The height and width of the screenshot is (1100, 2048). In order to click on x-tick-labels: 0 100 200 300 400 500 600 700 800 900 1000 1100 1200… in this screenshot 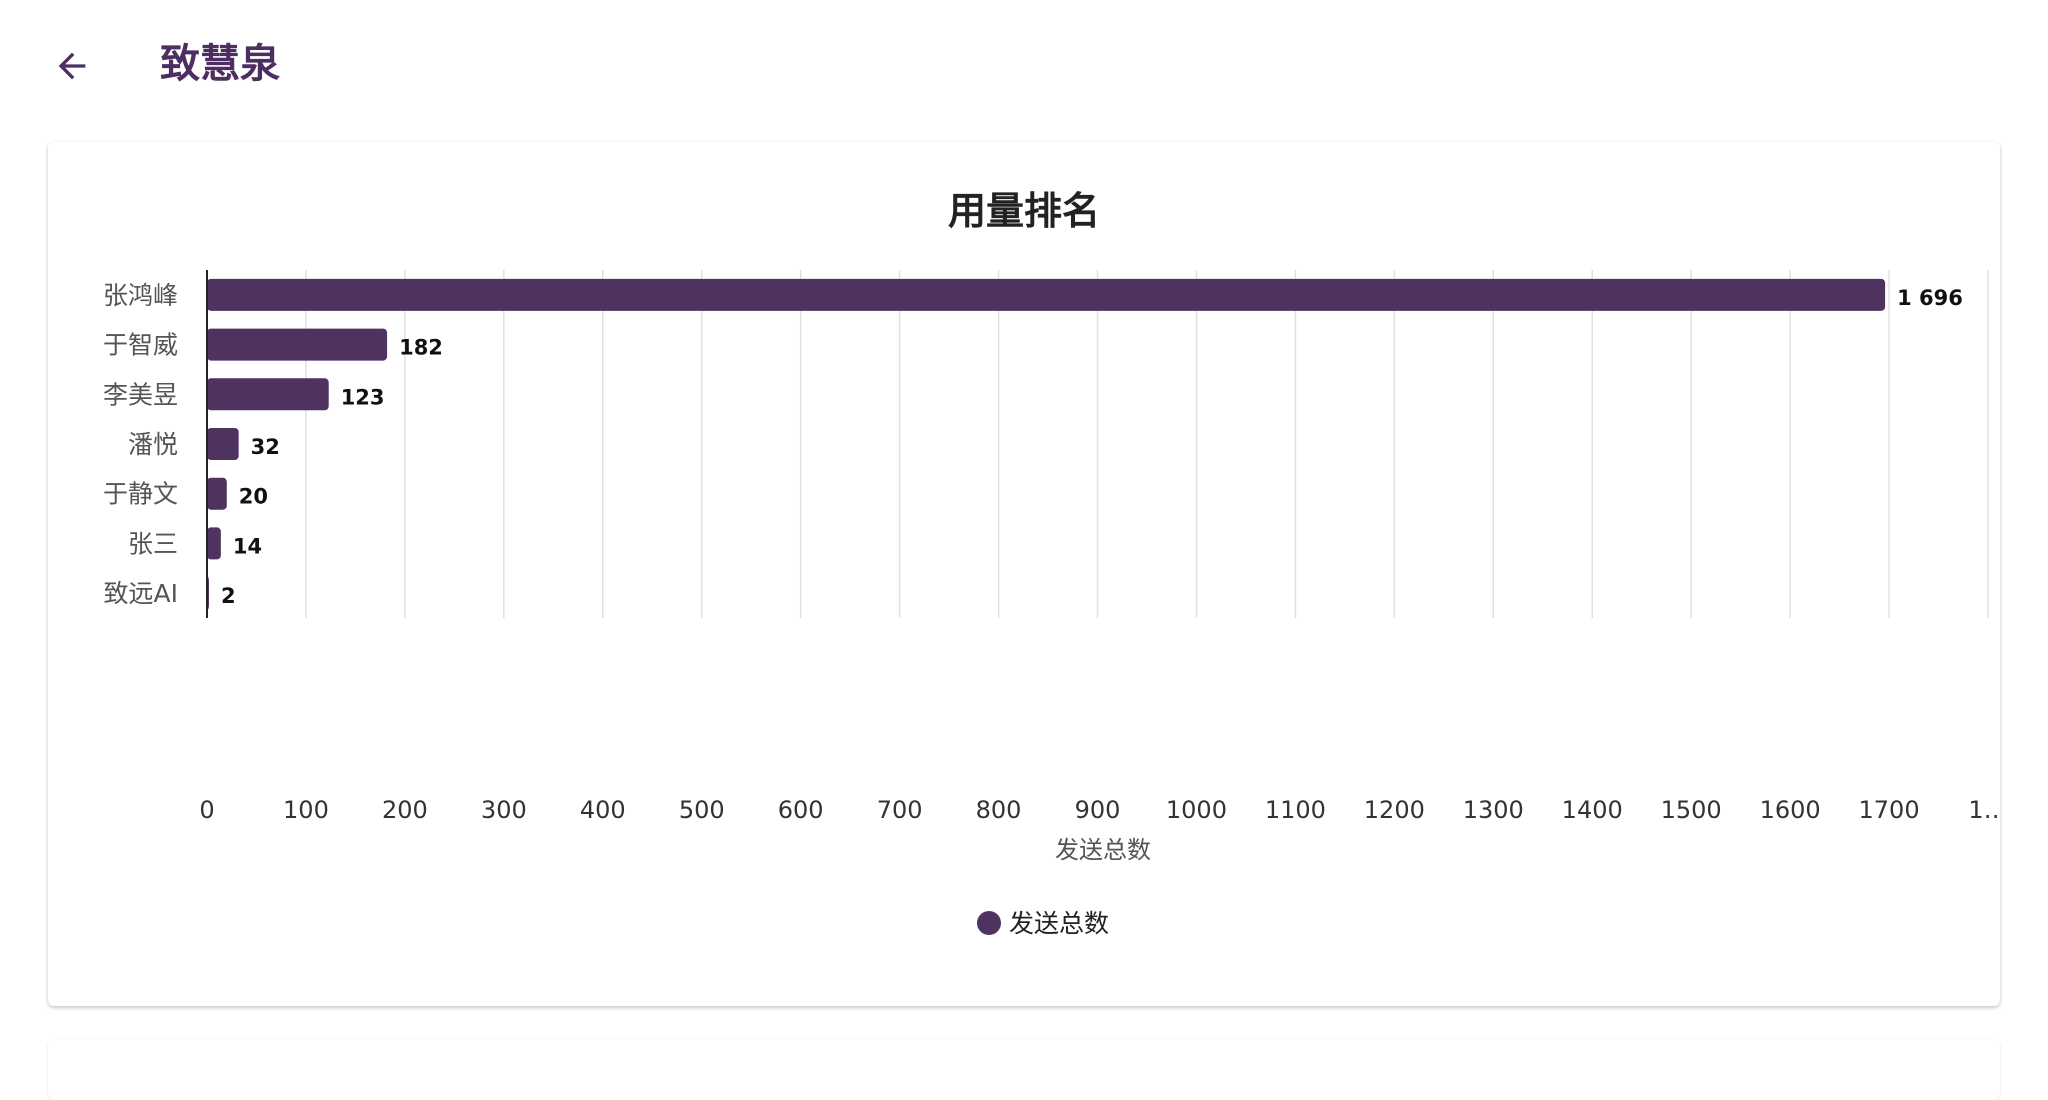, I will do `click(1099, 810)`.